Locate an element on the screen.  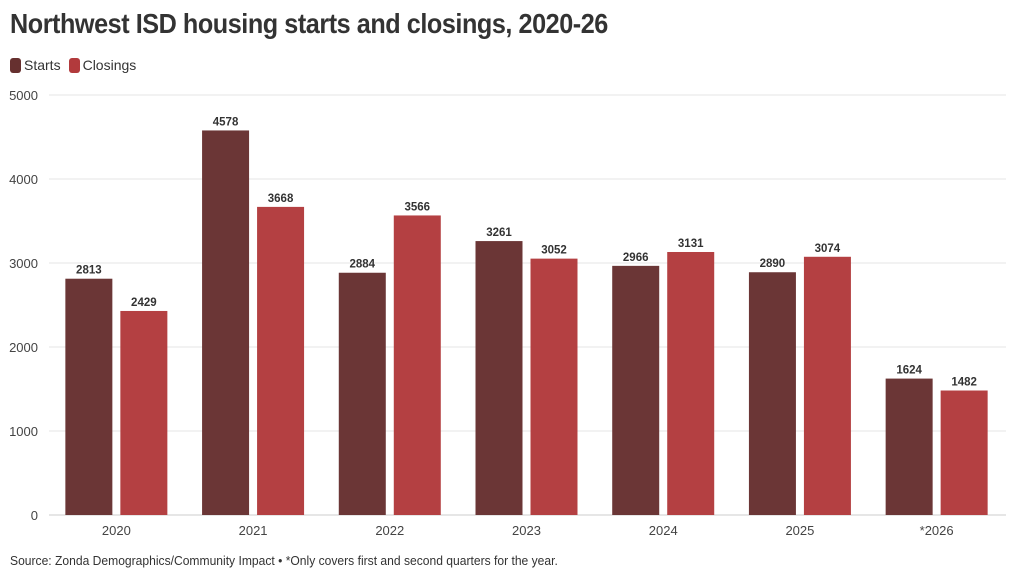
legend: Starts Closings is located at coordinates (77, 65).